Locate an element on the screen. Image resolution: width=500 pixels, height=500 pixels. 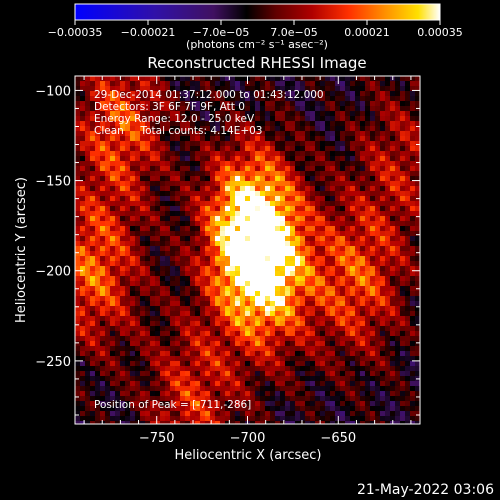
colorbar-tick-label: 0.00021 is located at coordinates (367, 32).